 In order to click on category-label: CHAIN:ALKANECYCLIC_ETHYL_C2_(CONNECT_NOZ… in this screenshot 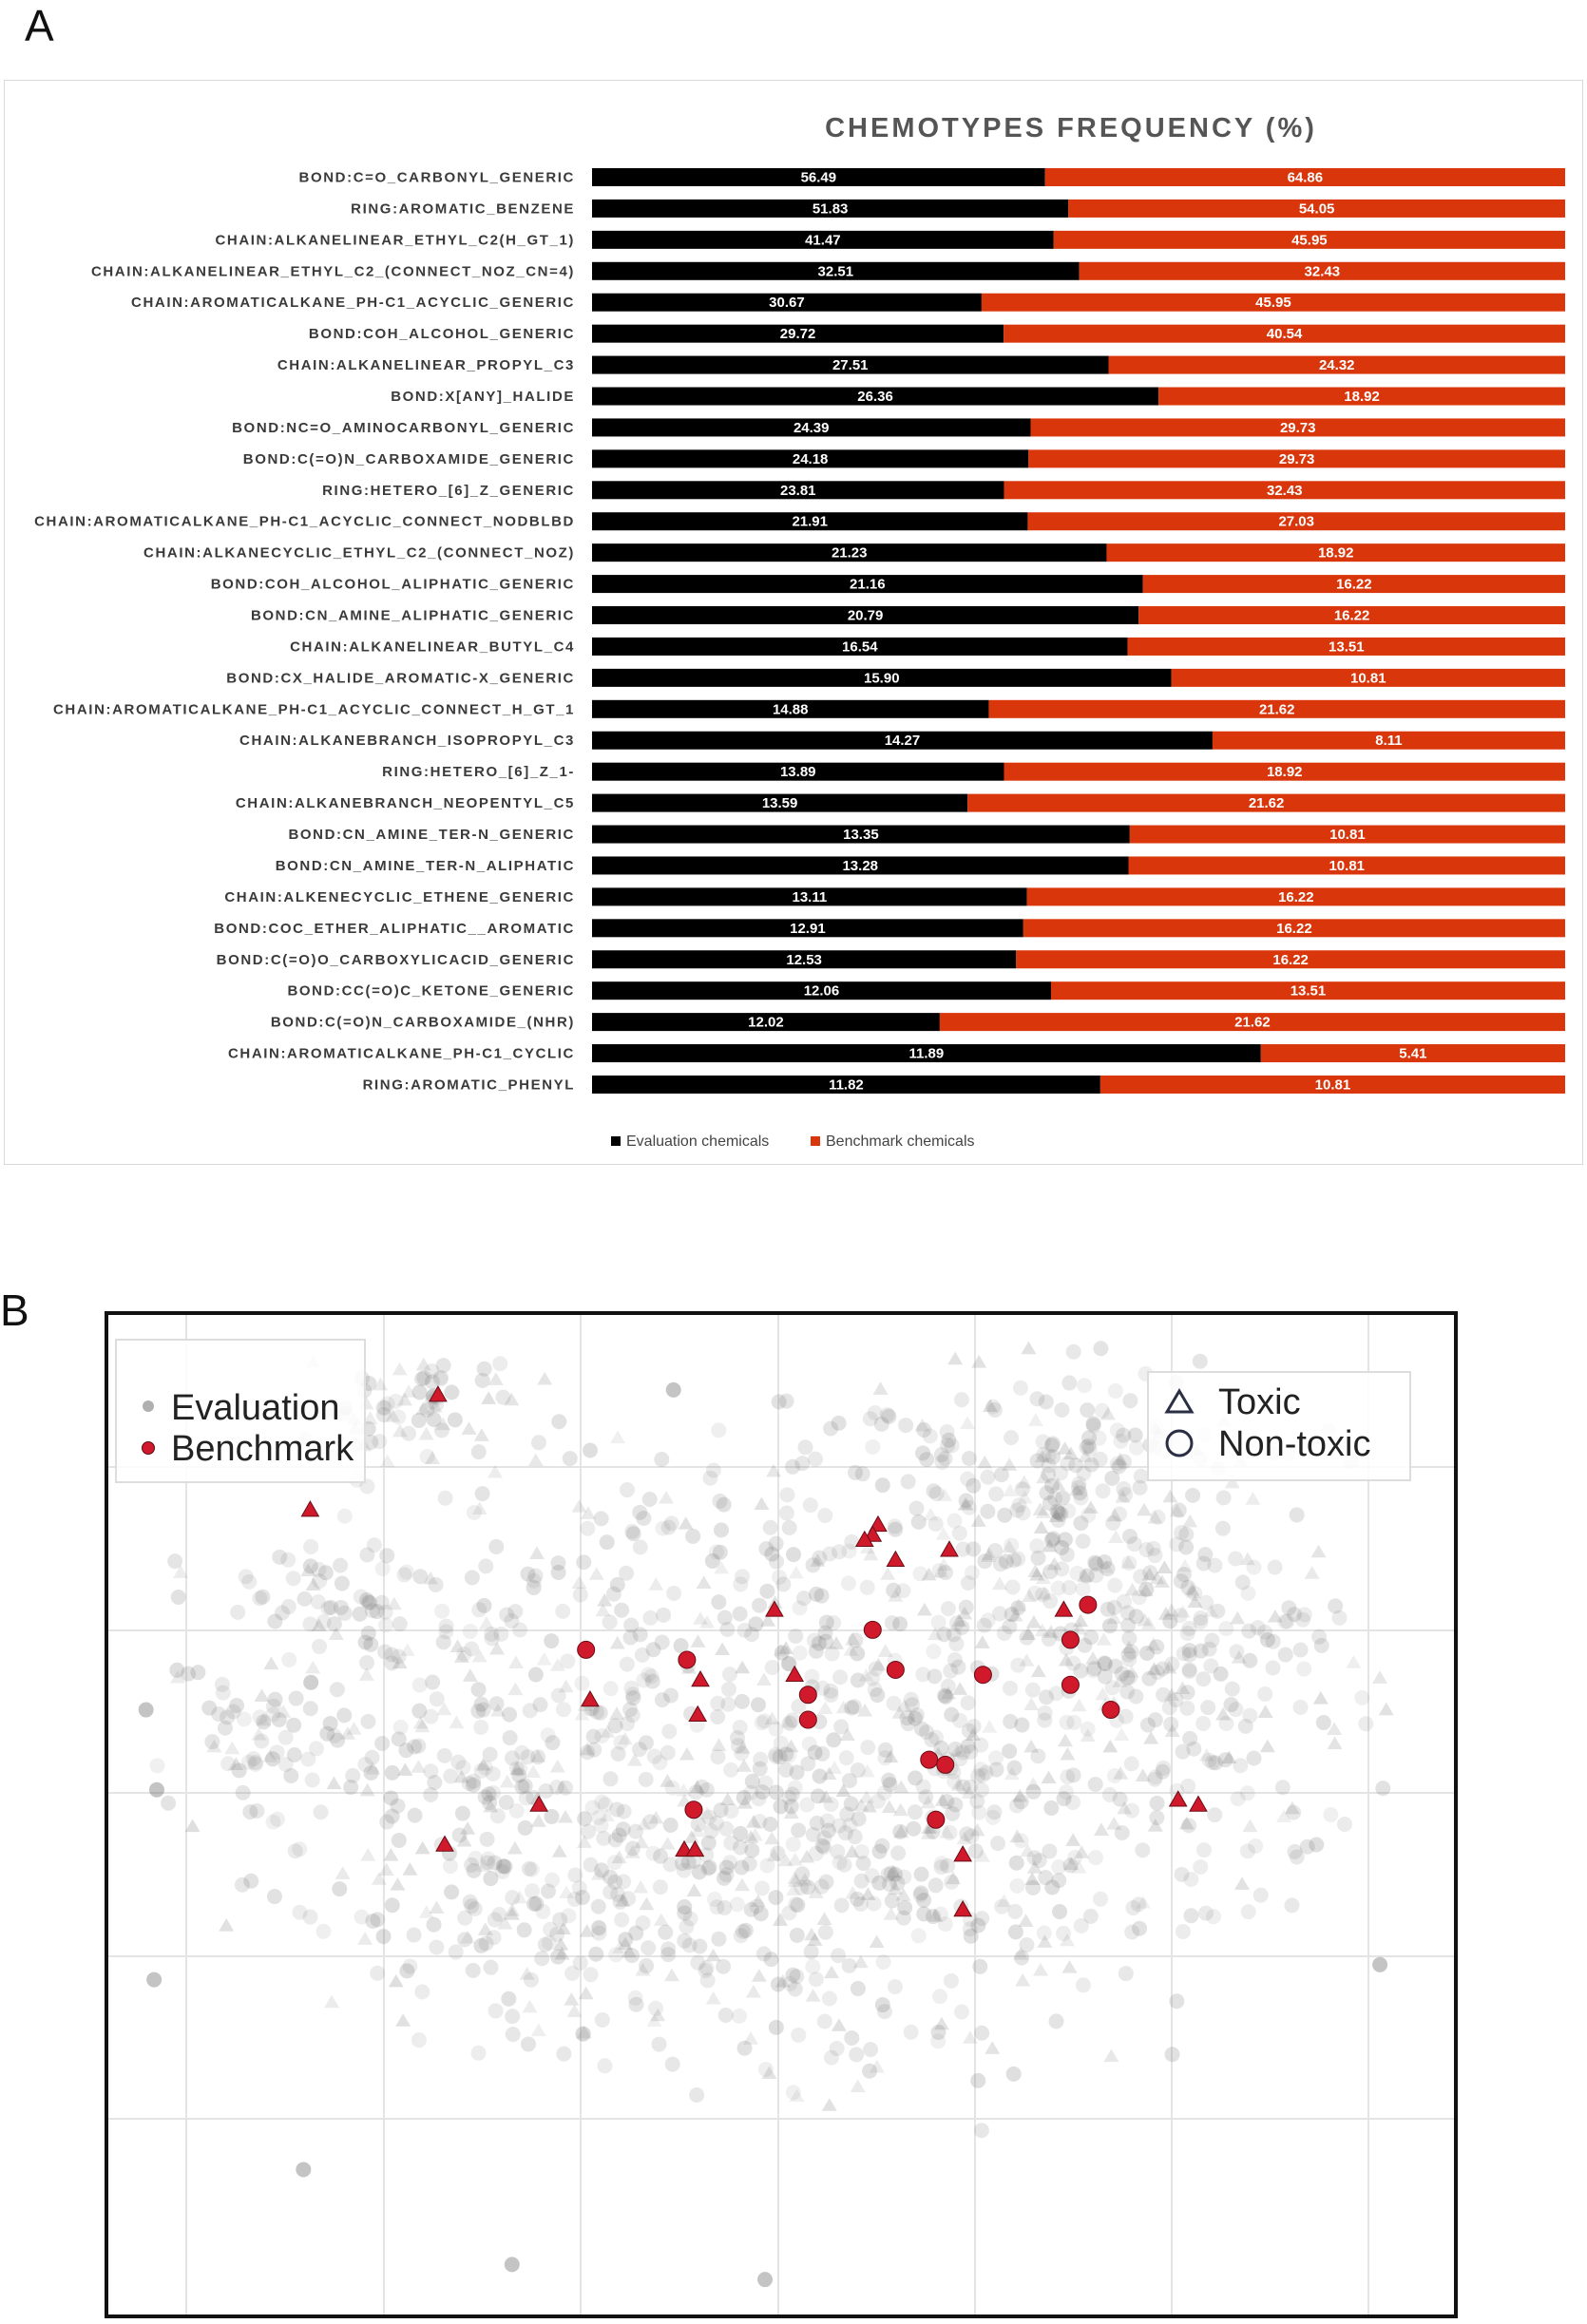, I will do `click(359, 553)`.